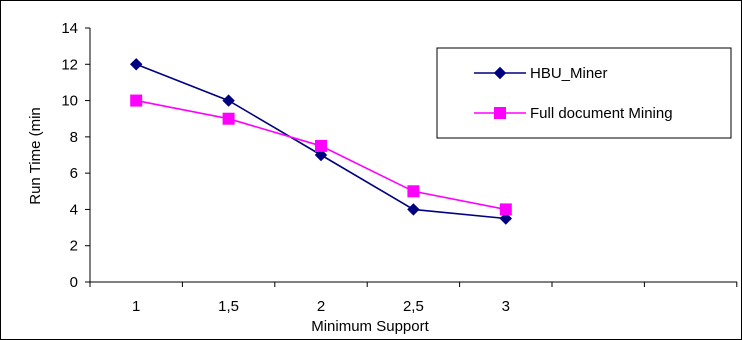 Image resolution: width=742 pixels, height=340 pixels. What do you see at coordinates (569, 73) in the screenshot?
I see `legend-label: HBU_Miner` at bounding box center [569, 73].